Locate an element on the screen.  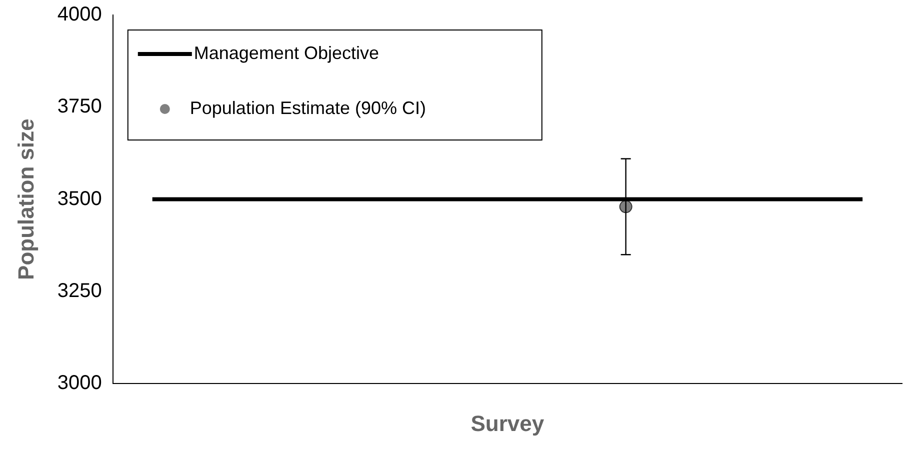
x-axis-title: Survey is located at coordinates (507, 423).